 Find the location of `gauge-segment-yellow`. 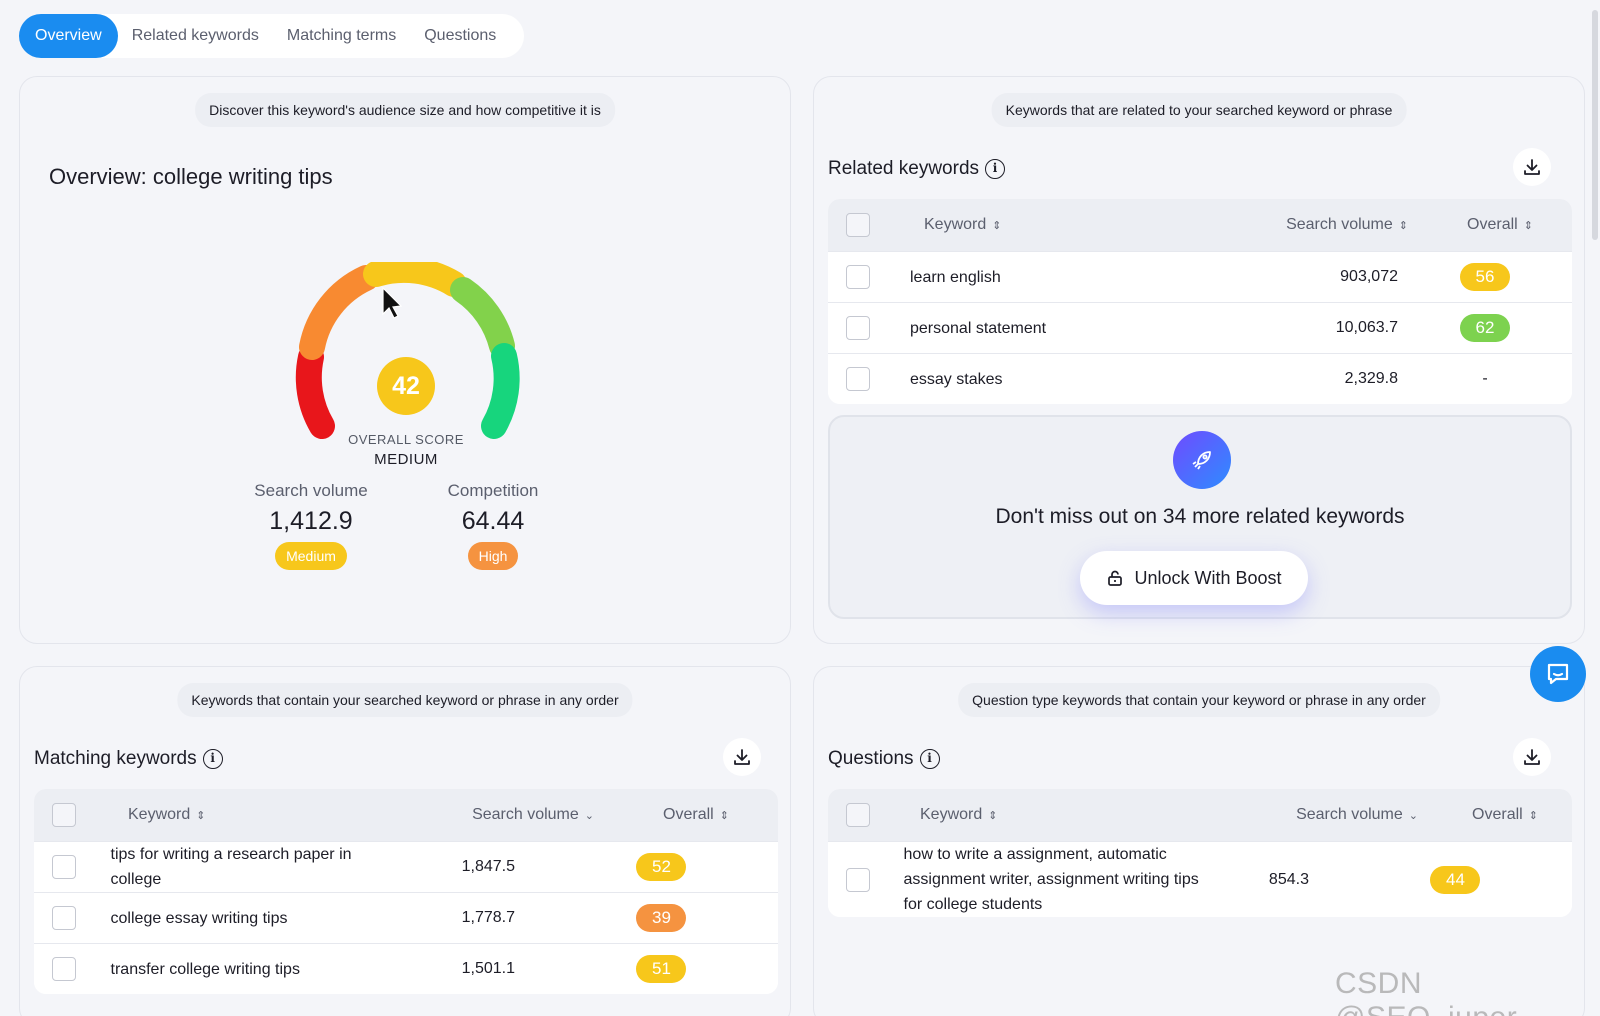

gauge-segment-yellow is located at coordinates (415, 279).